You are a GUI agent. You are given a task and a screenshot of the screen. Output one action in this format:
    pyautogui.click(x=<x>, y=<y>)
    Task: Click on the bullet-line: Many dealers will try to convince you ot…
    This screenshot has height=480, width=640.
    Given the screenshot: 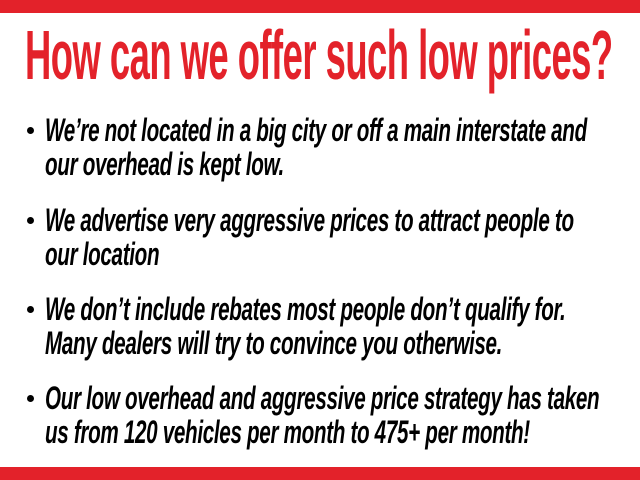 What is the action you would take?
    pyautogui.click(x=274, y=343)
    